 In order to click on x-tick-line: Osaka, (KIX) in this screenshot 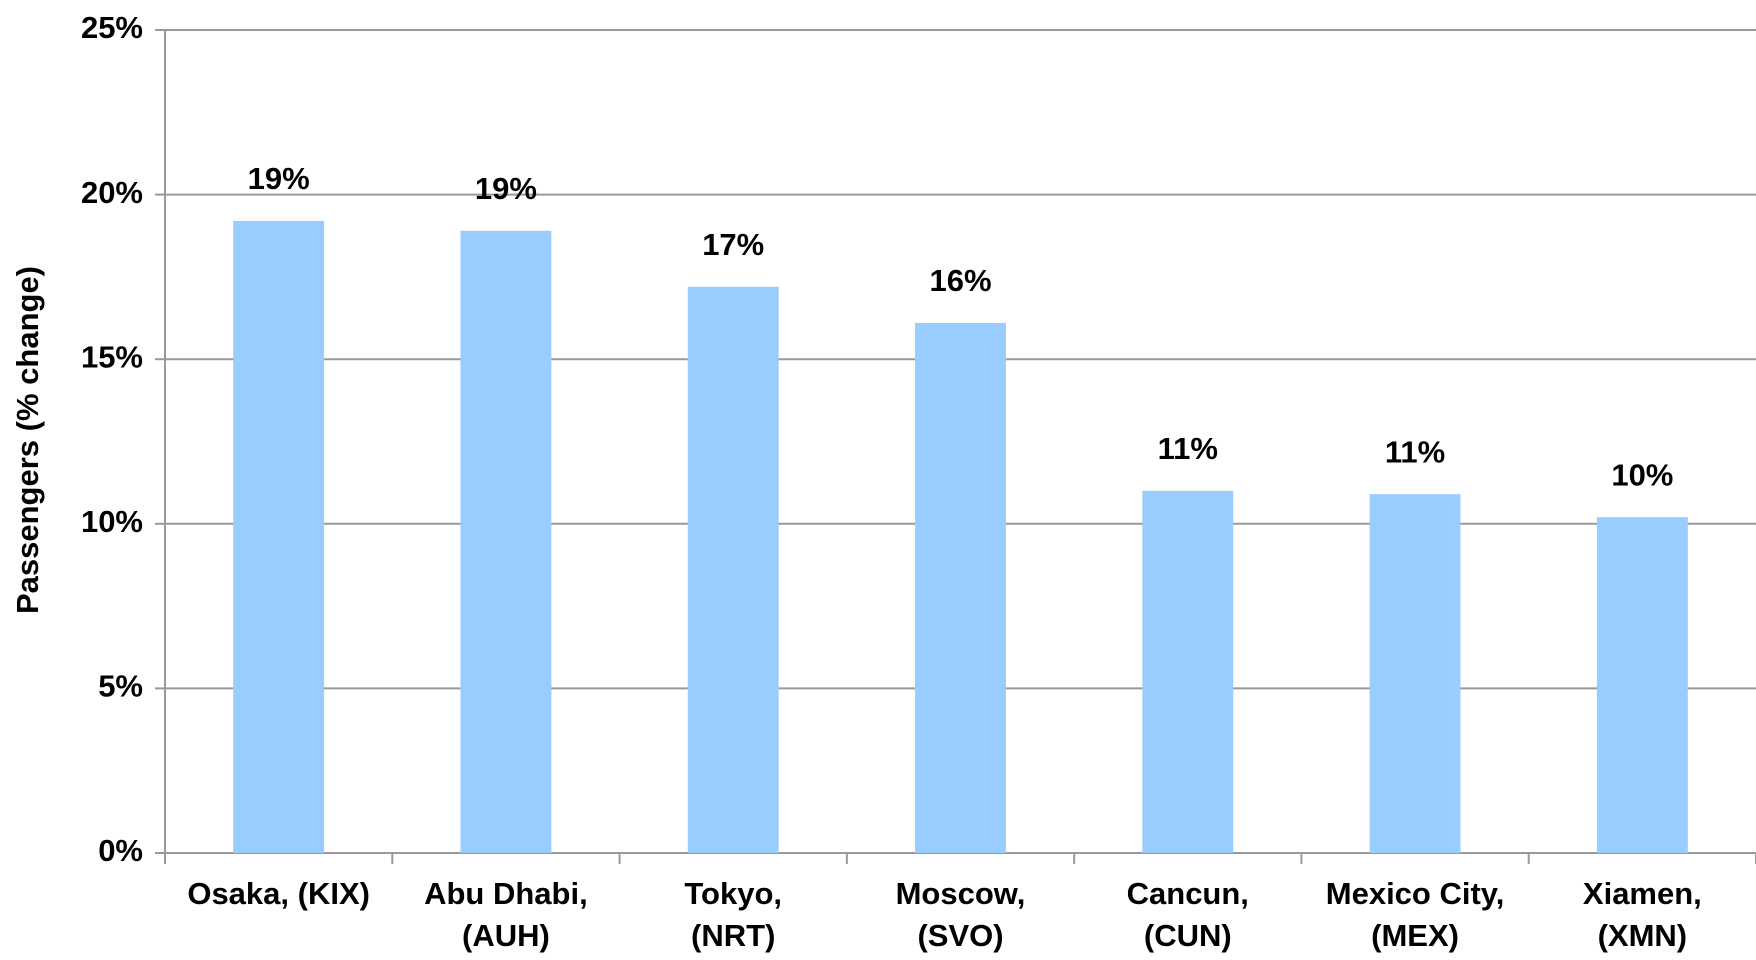, I will do `click(278, 893)`.